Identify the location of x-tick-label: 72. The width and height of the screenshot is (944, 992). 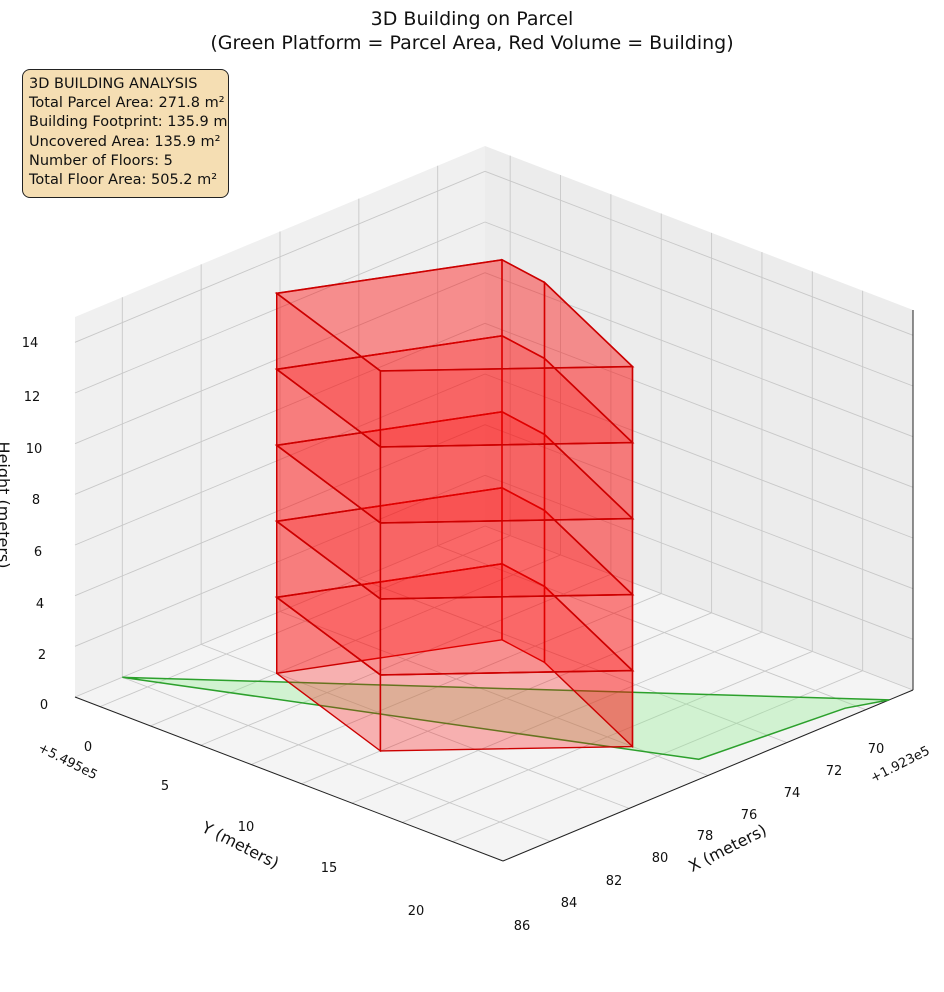
(834, 771).